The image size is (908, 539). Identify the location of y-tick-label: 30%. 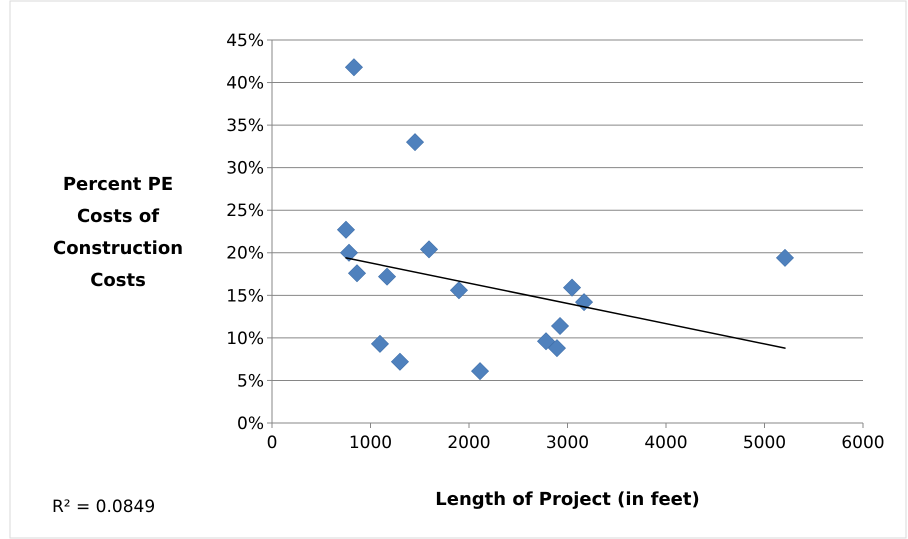
(245, 168).